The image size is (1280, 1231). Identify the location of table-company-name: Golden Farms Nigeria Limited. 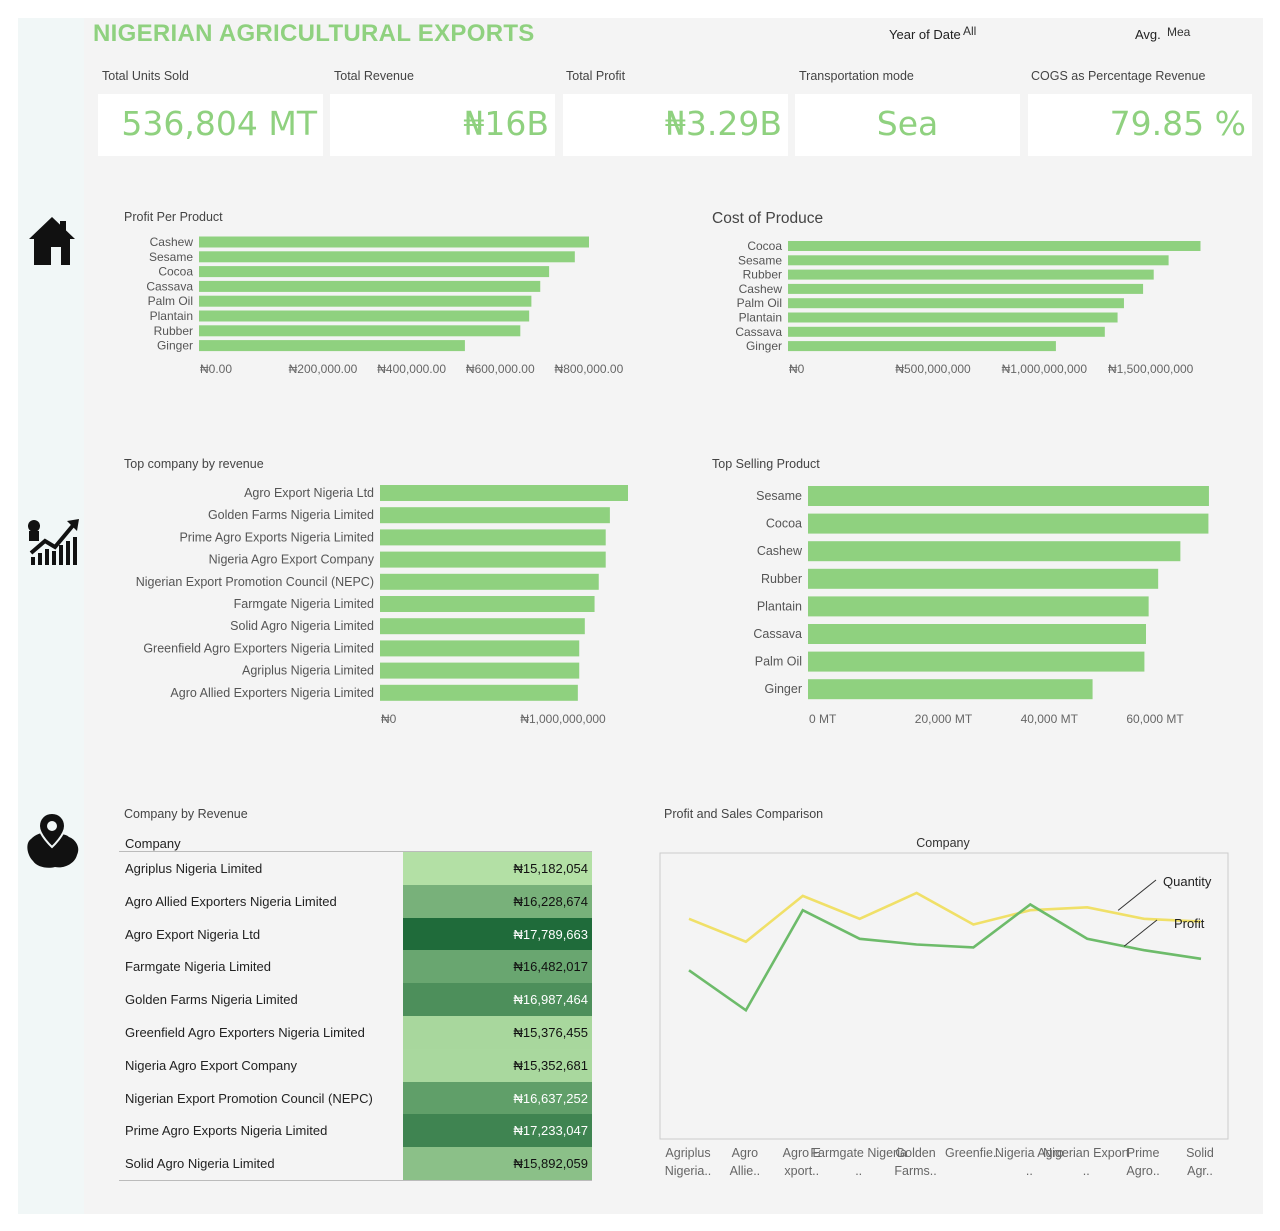
(211, 1000).